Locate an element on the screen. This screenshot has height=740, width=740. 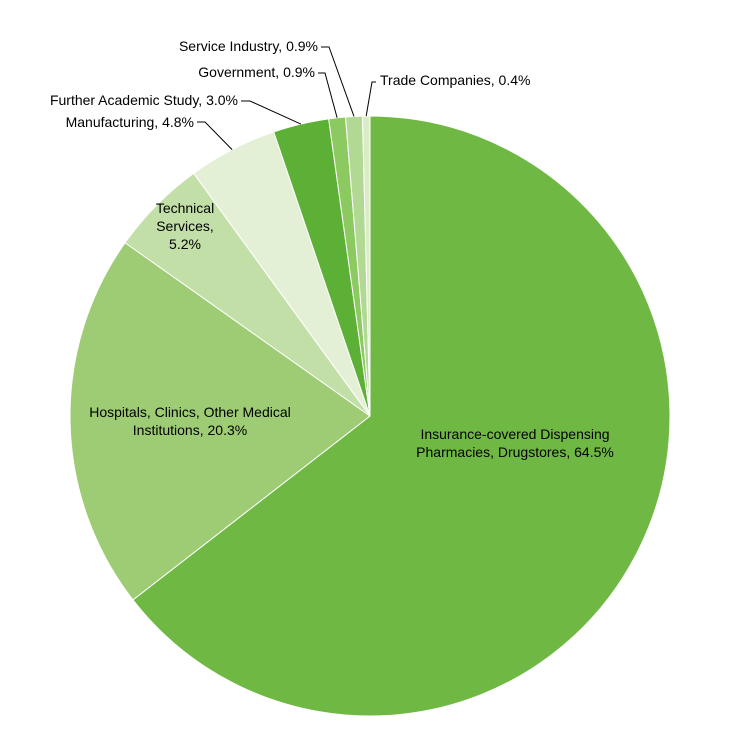
slice-label-line: Pharmacies, Drugstores, 64.5% is located at coordinates (515, 452).